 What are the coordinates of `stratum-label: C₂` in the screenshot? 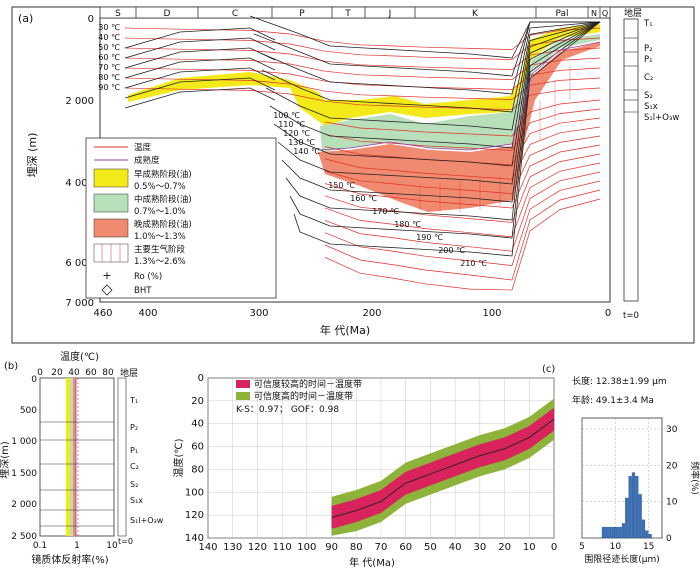 It's located at (134, 466).